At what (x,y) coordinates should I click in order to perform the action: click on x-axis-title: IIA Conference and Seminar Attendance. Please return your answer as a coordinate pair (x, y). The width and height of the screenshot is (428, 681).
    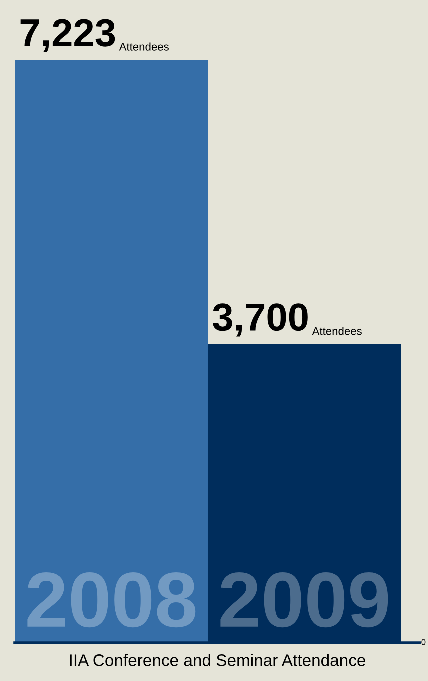
    Looking at the image, I should click on (218, 660).